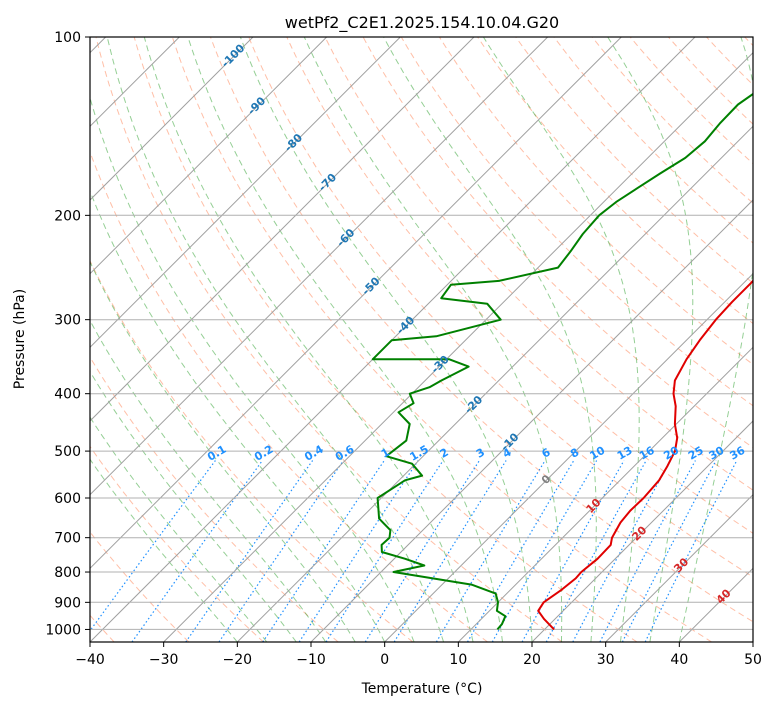  Describe the element at coordinates (67, 216) in the screenshot. I see `y-tick-label: 200` at that location.